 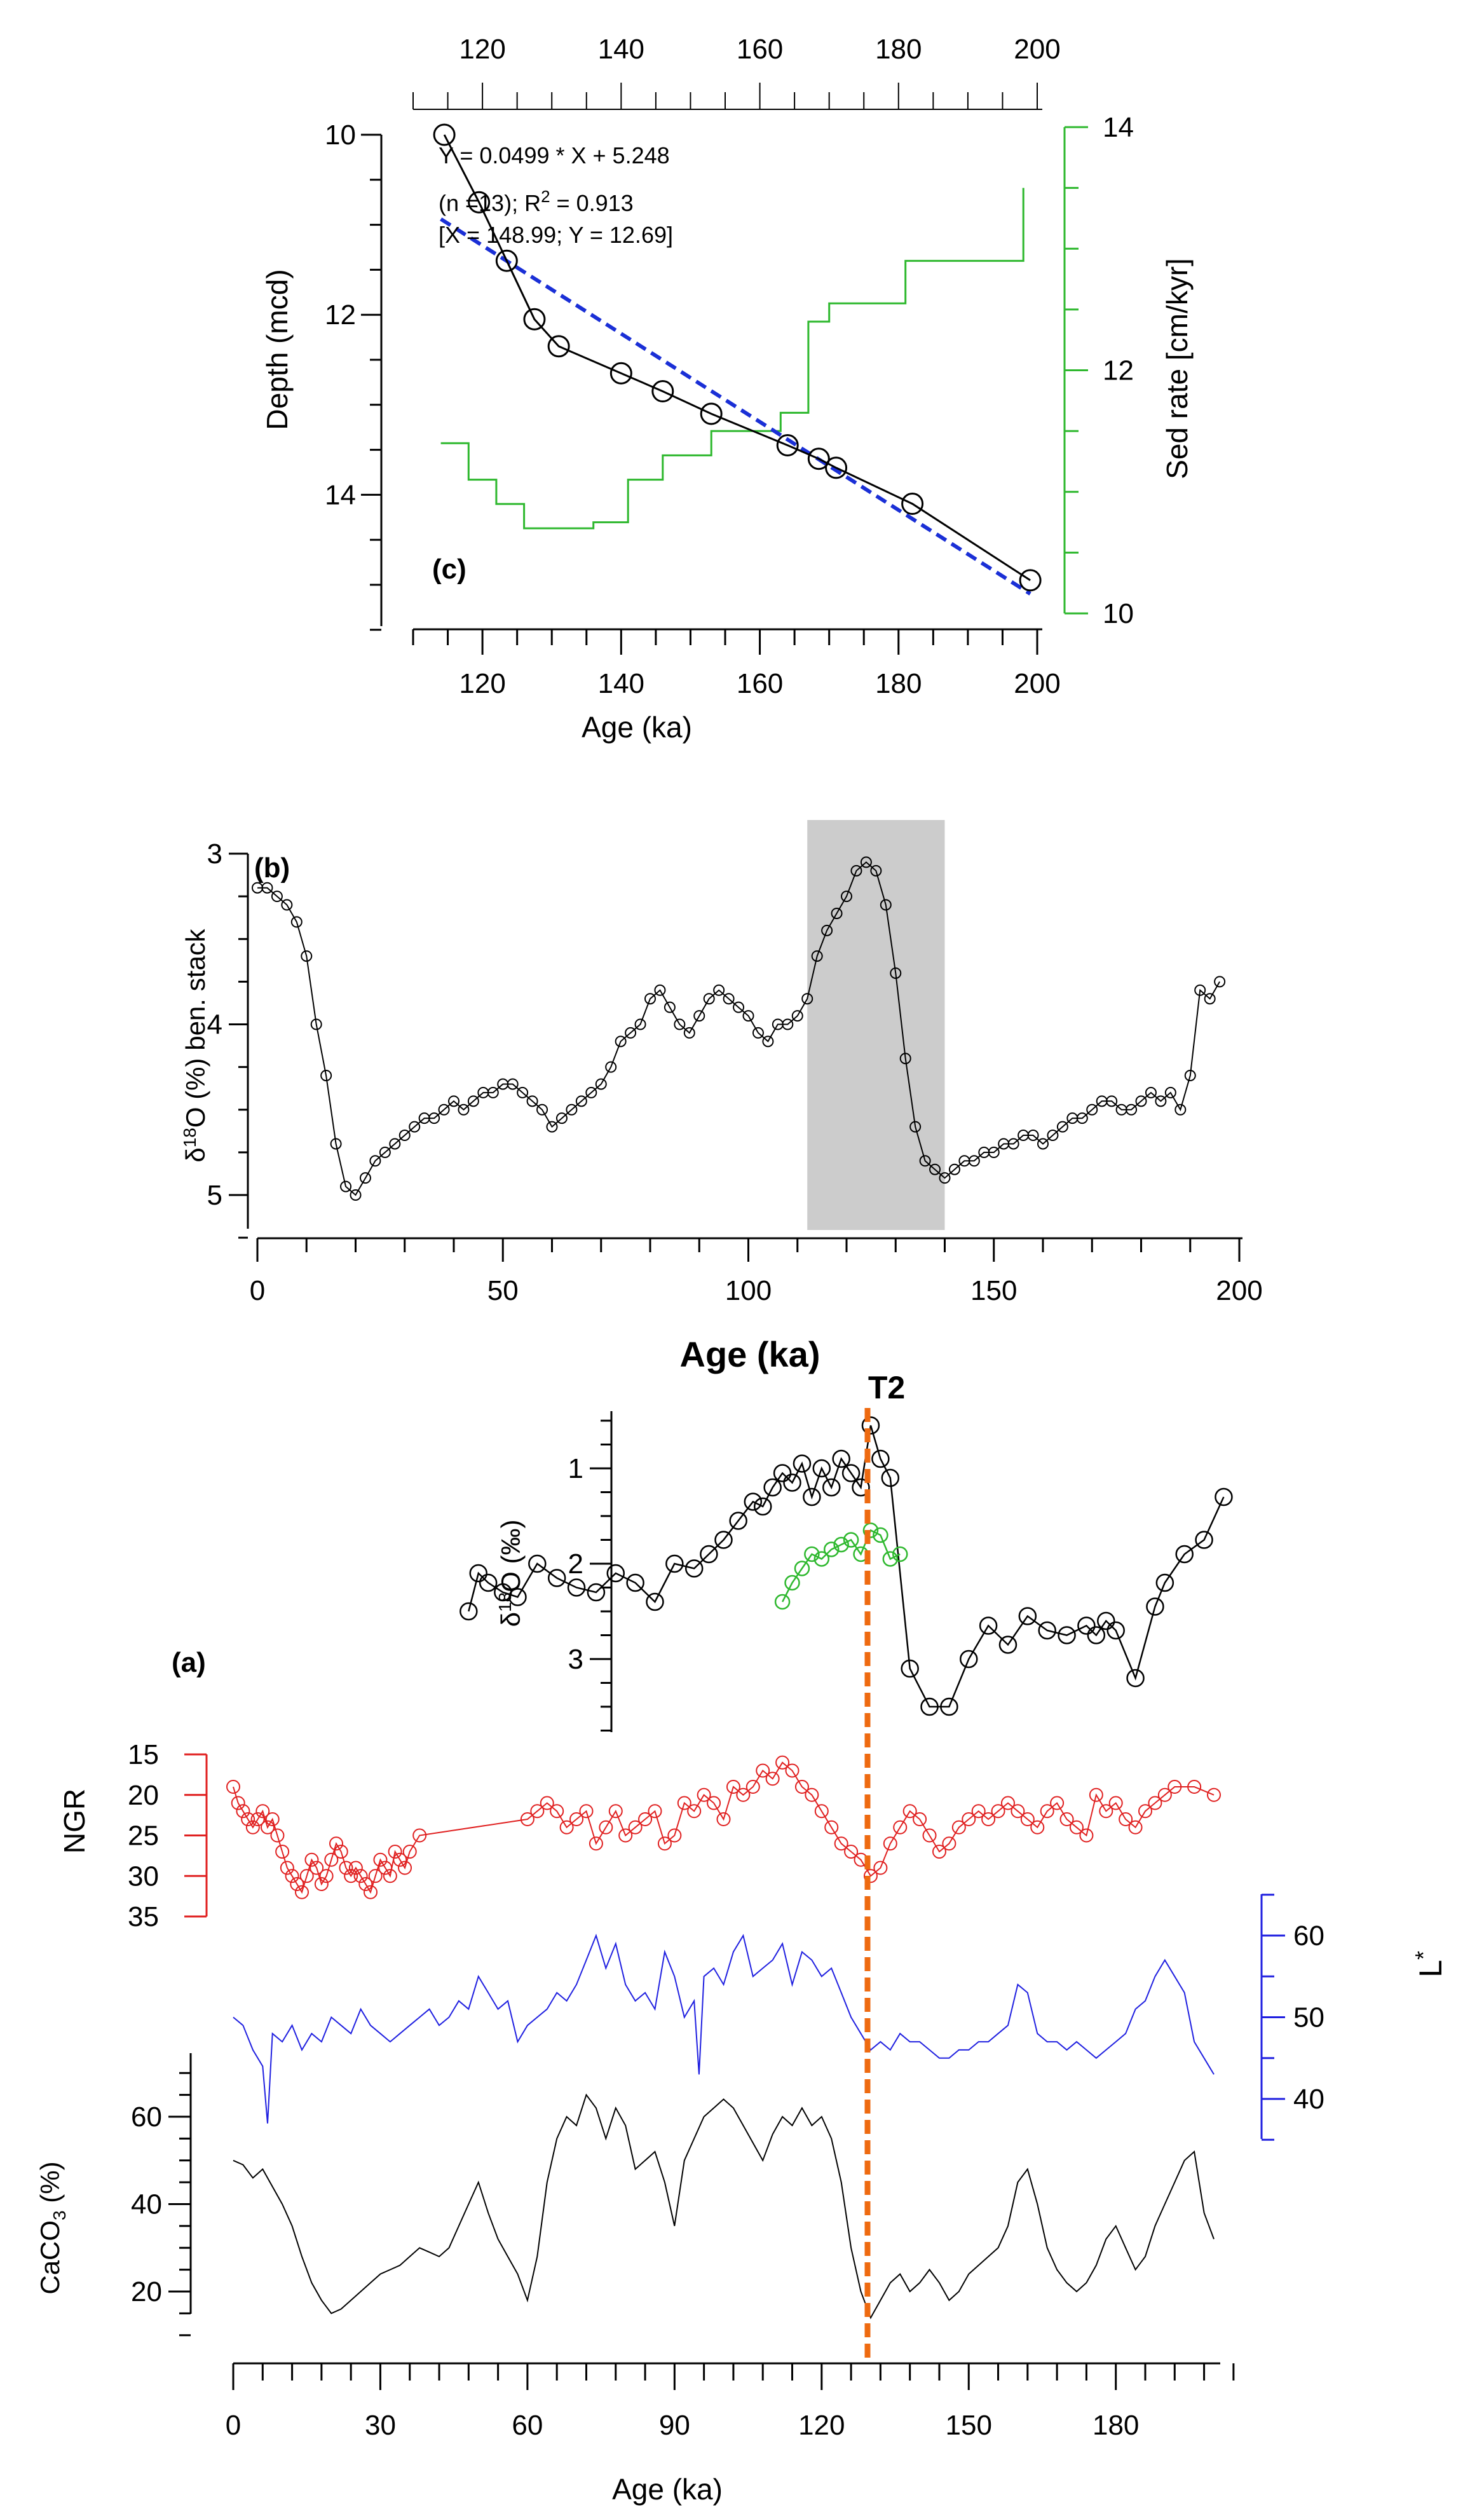 I want to click on b-y-axis-title: δ18O (%) ben. stack, so click(x=195, y=1045).